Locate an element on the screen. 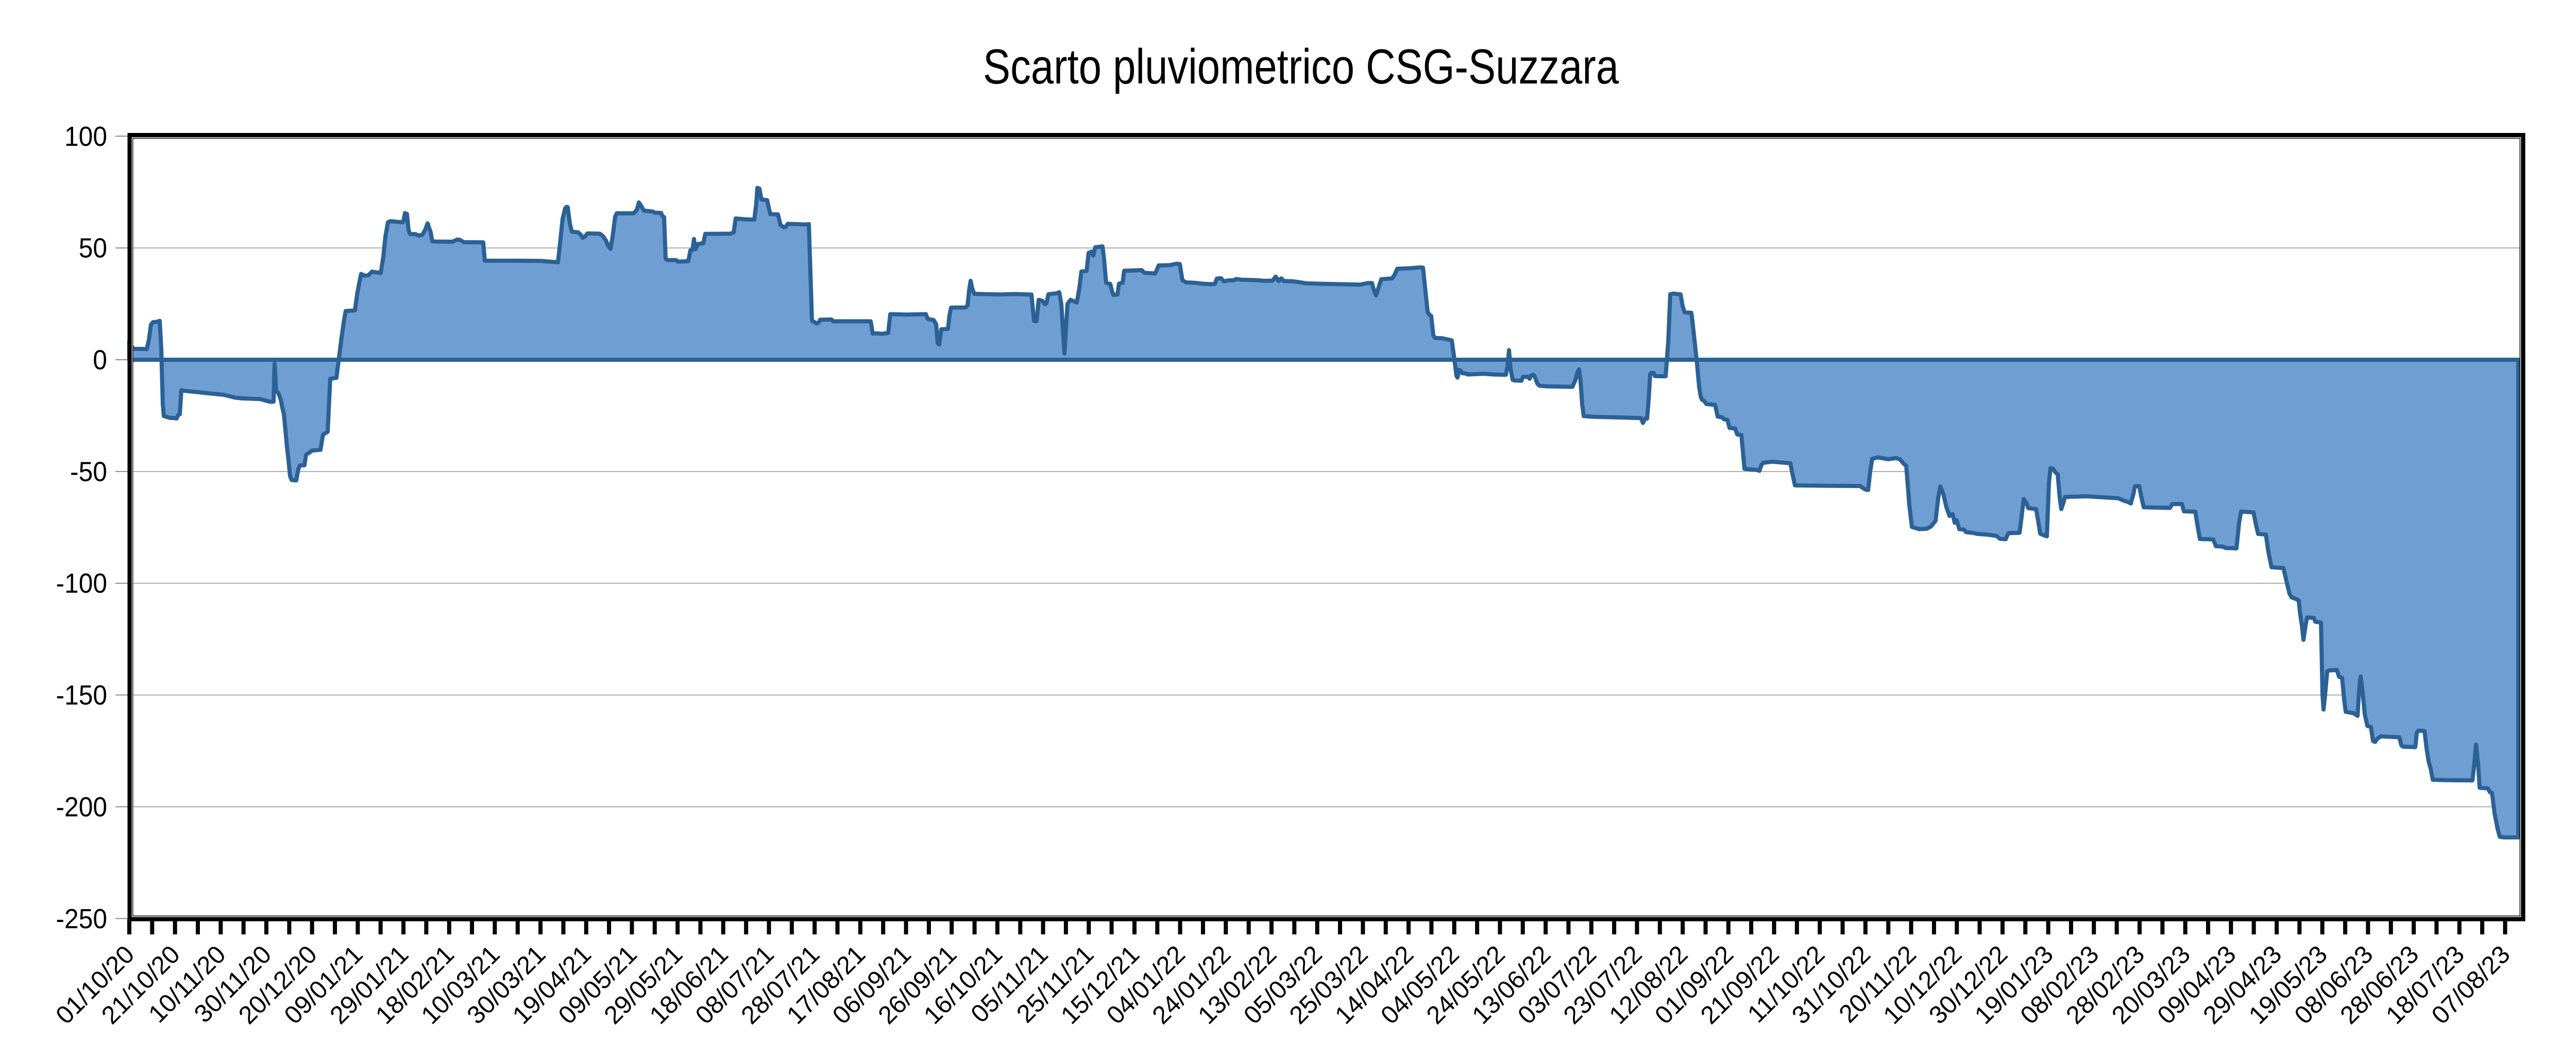 The width and height of the screenshot is (2576, 1055). svg-text: 0 is located at coordinates (100, 360).